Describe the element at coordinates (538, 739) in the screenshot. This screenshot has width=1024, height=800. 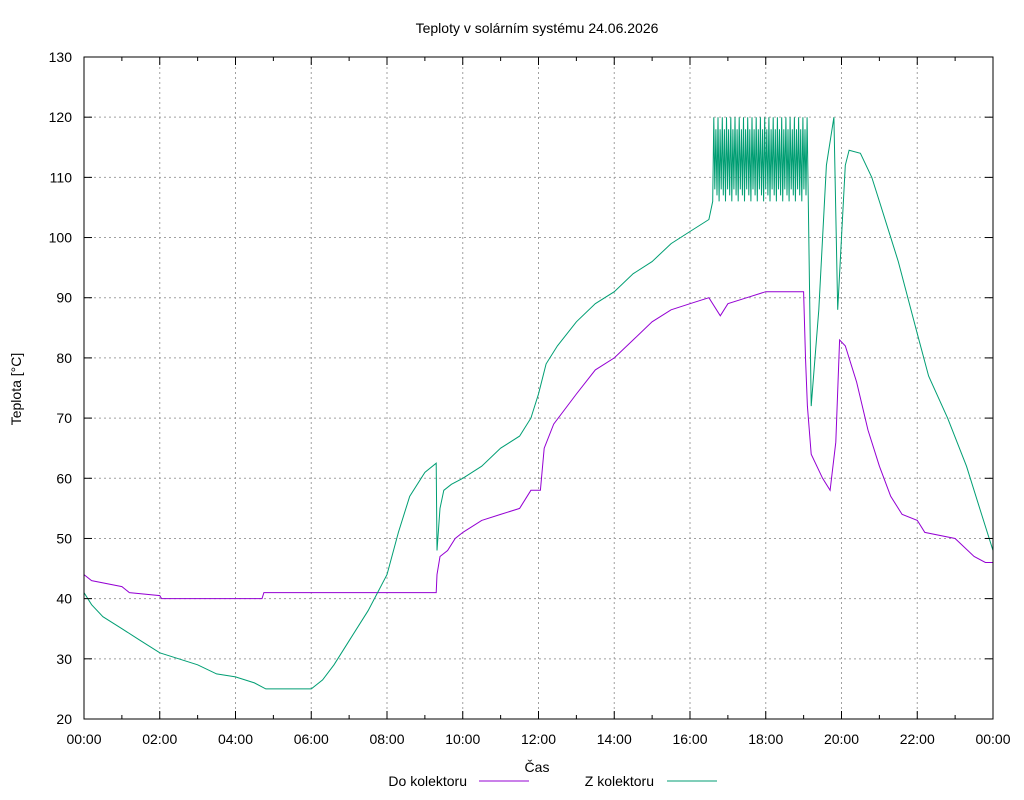
I see `x-tick-label: 12:00` at that location.